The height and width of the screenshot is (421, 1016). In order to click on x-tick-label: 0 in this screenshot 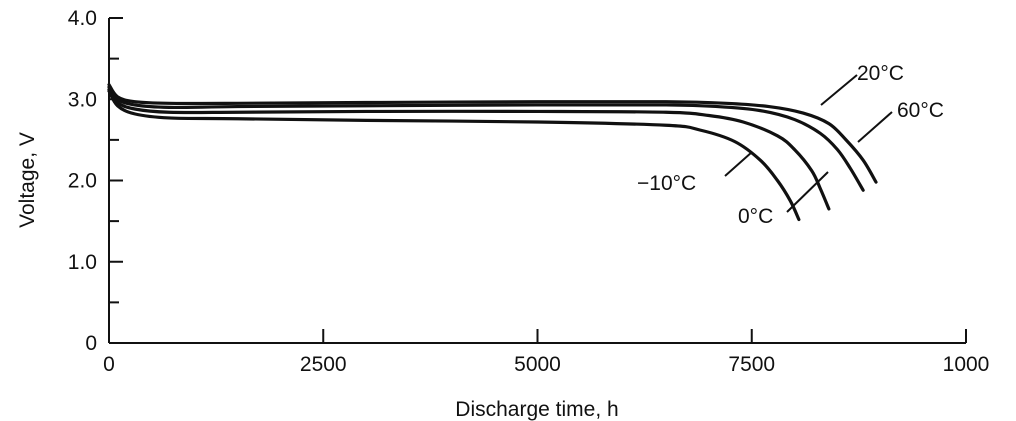, I will do `click(109, 364)`.